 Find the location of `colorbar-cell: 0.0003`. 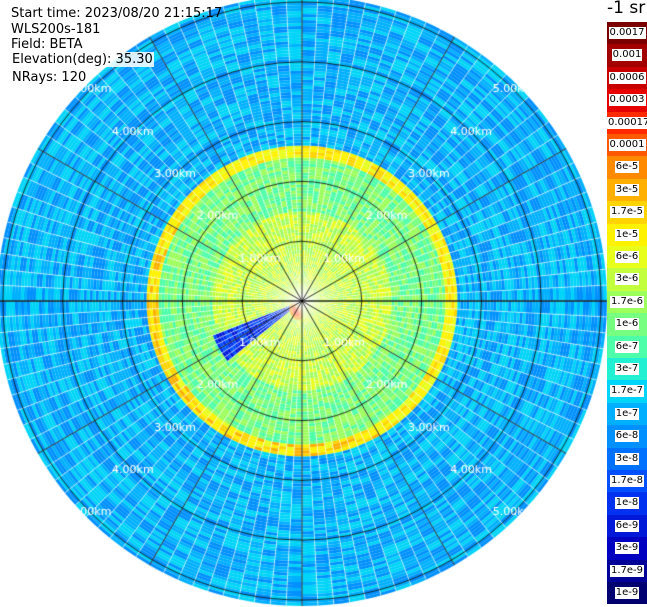

colorbar-cell: 0.0003 is located at coordinates (627, 100).